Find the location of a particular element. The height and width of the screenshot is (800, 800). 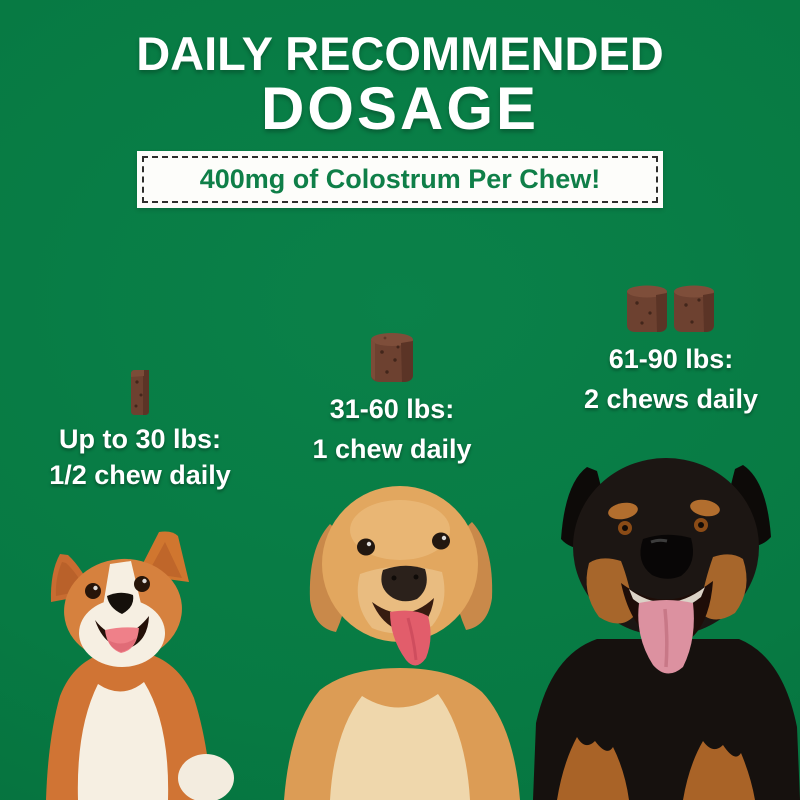

dose-group-large: 61-90 lbs: 2 chews daily is located at coordinates (671, 348).